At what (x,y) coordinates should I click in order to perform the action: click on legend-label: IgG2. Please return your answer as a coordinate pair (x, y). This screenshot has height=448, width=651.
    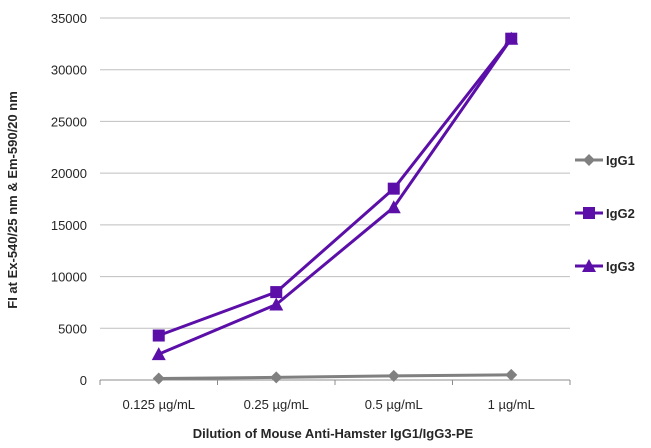
    Looking at the image, I should click on (620, 213).